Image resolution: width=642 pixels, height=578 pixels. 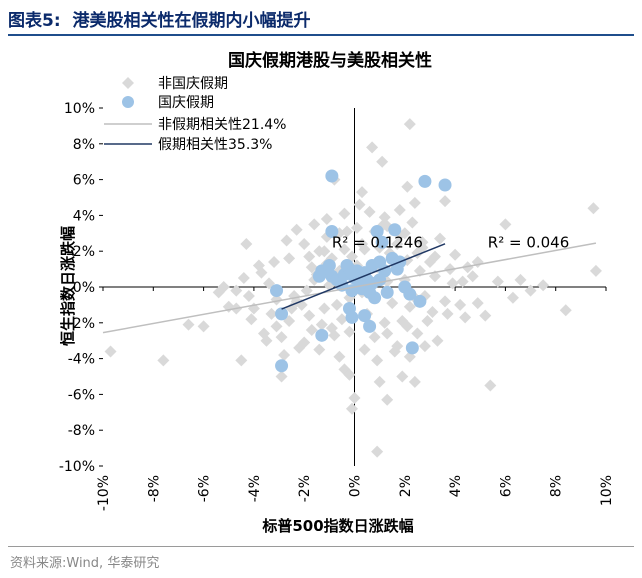 What do you see at coordinates (321, 35) in the screenshot?
I see `header-divider` at bounding box center [321, 35].